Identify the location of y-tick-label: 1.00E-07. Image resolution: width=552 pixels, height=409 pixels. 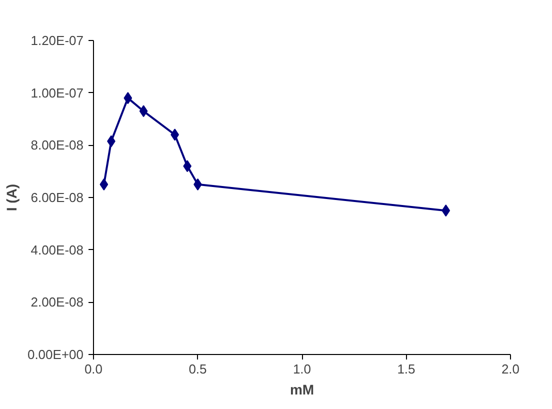
(57, 92).